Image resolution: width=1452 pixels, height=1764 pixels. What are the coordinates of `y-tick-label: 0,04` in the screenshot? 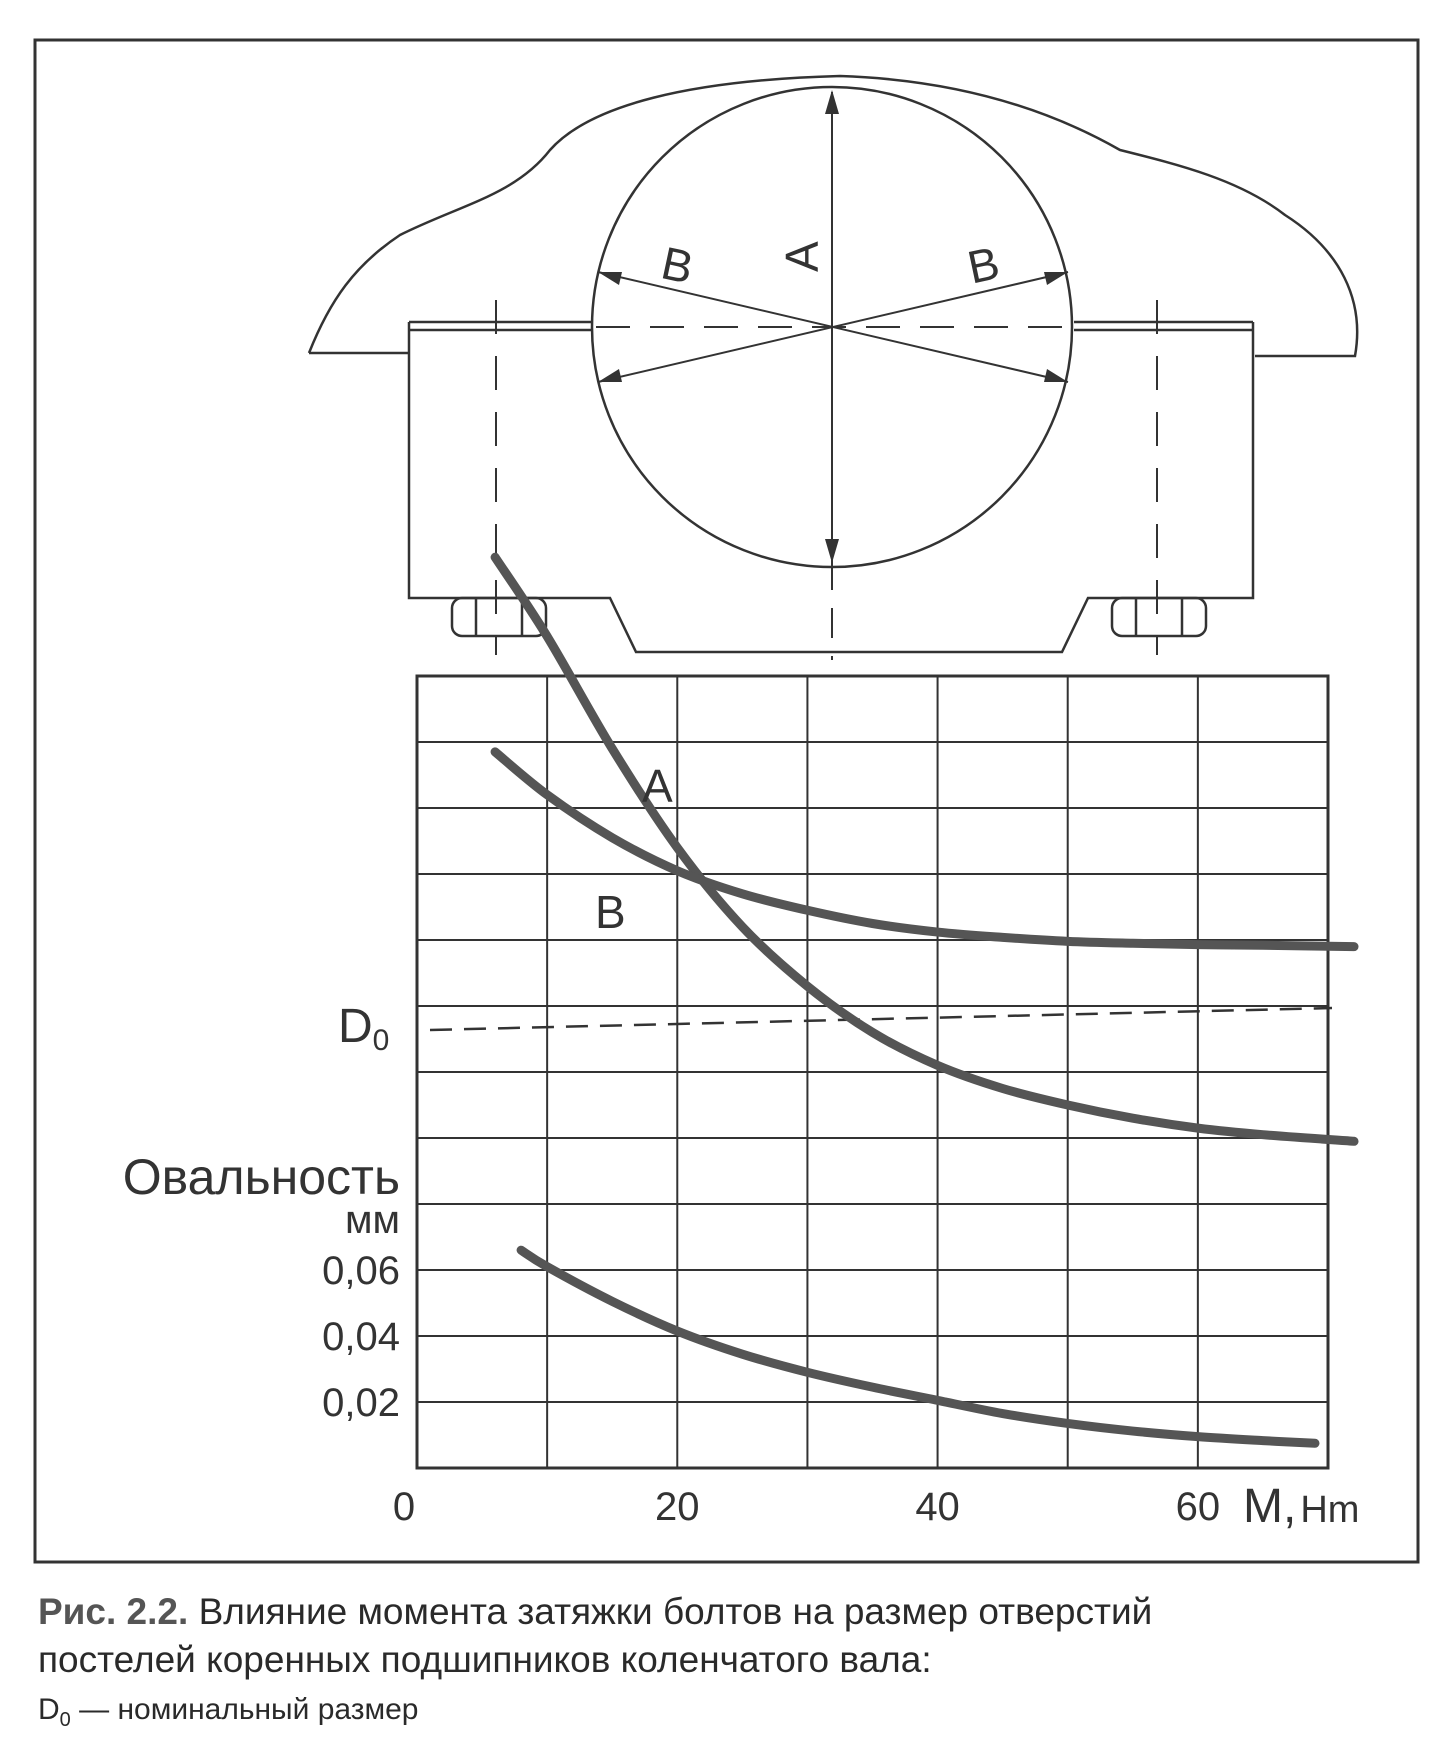 It's located at (361, 1337).